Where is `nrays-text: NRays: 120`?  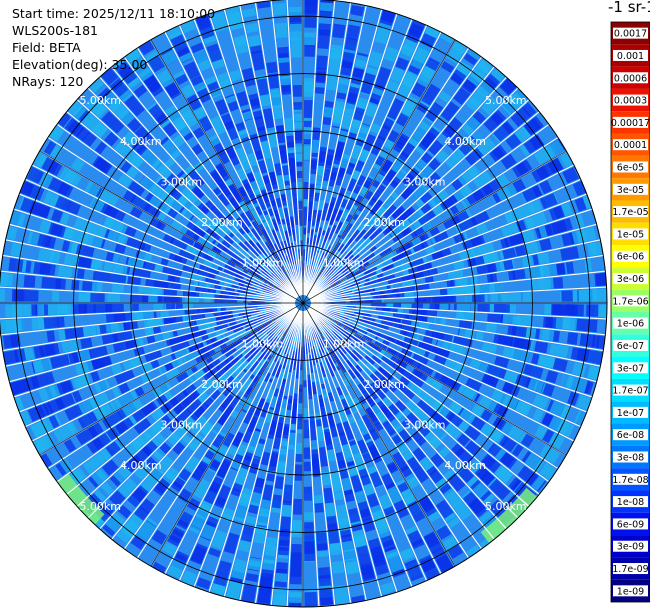 nrays-text: NRays: 120 is located at coordinates (48, 81).